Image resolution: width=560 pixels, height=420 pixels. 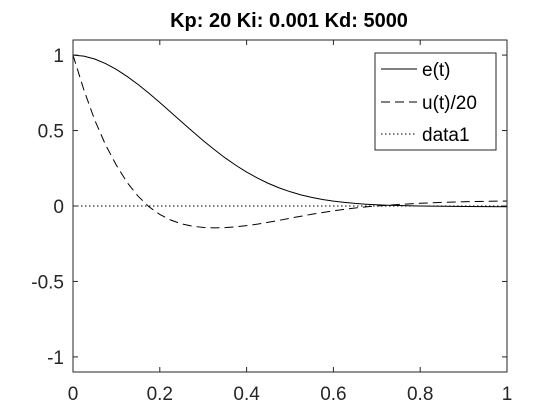 I want to click on y-tick-label: 0.5, so click(x=51, y=132).